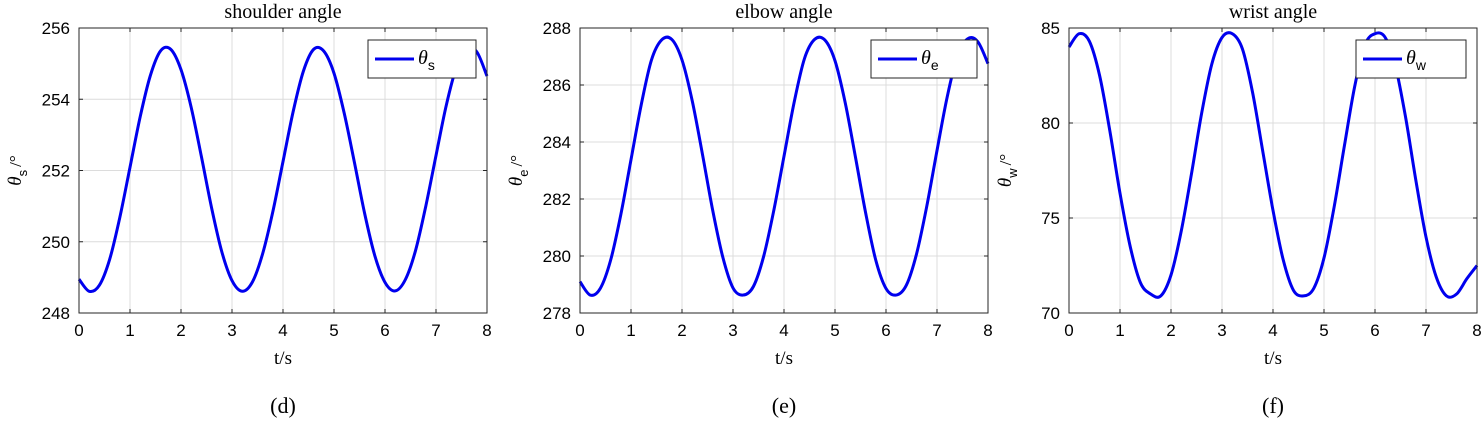  I want to click on y-tick-label: 278, so click(557, 313).